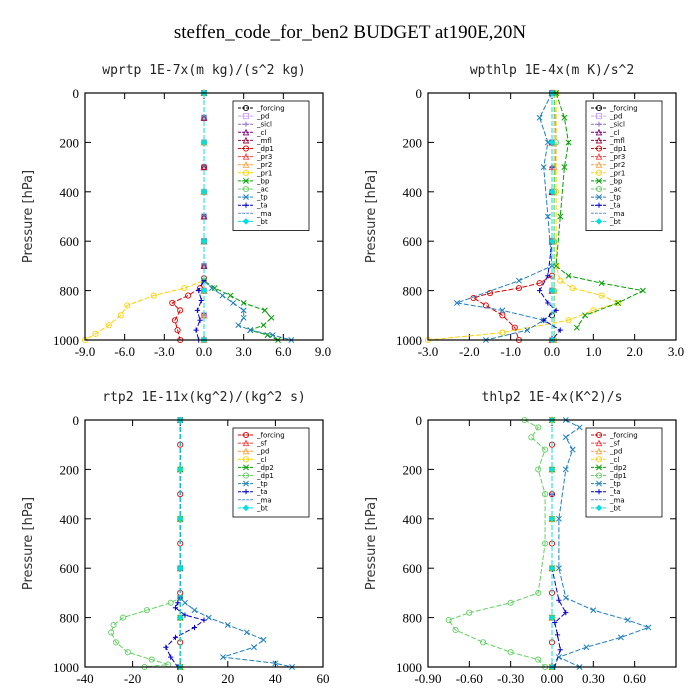 This screenshot has height=700, width=700. I want to click on x-tick-label: -1.0, so click(510, 351).